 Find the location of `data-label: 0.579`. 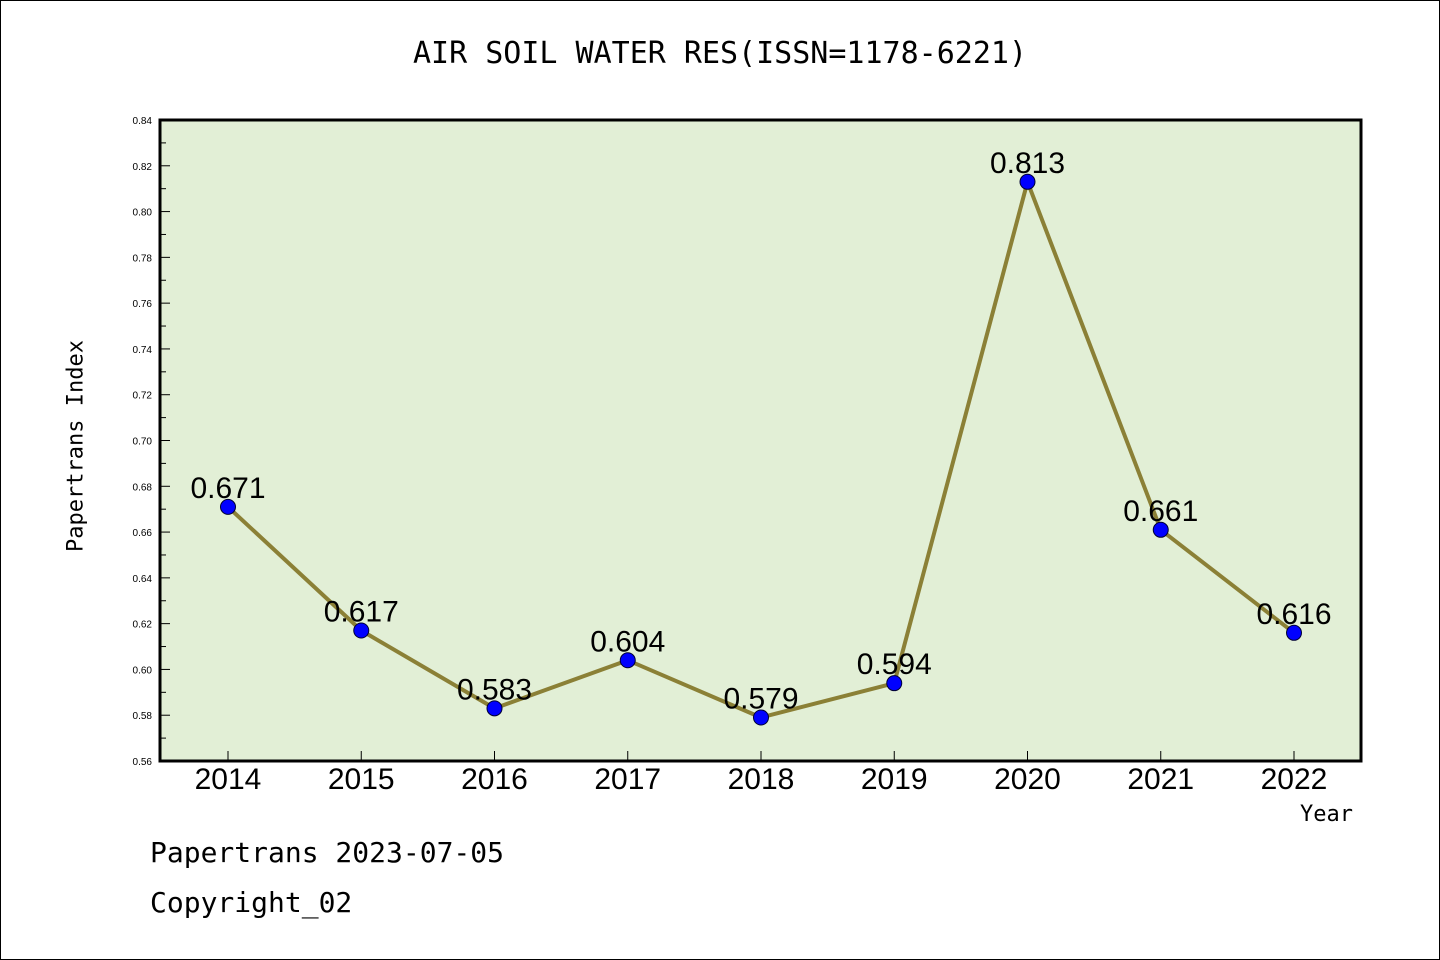

data-label: 0.579 is located at coordinates (760, 699).